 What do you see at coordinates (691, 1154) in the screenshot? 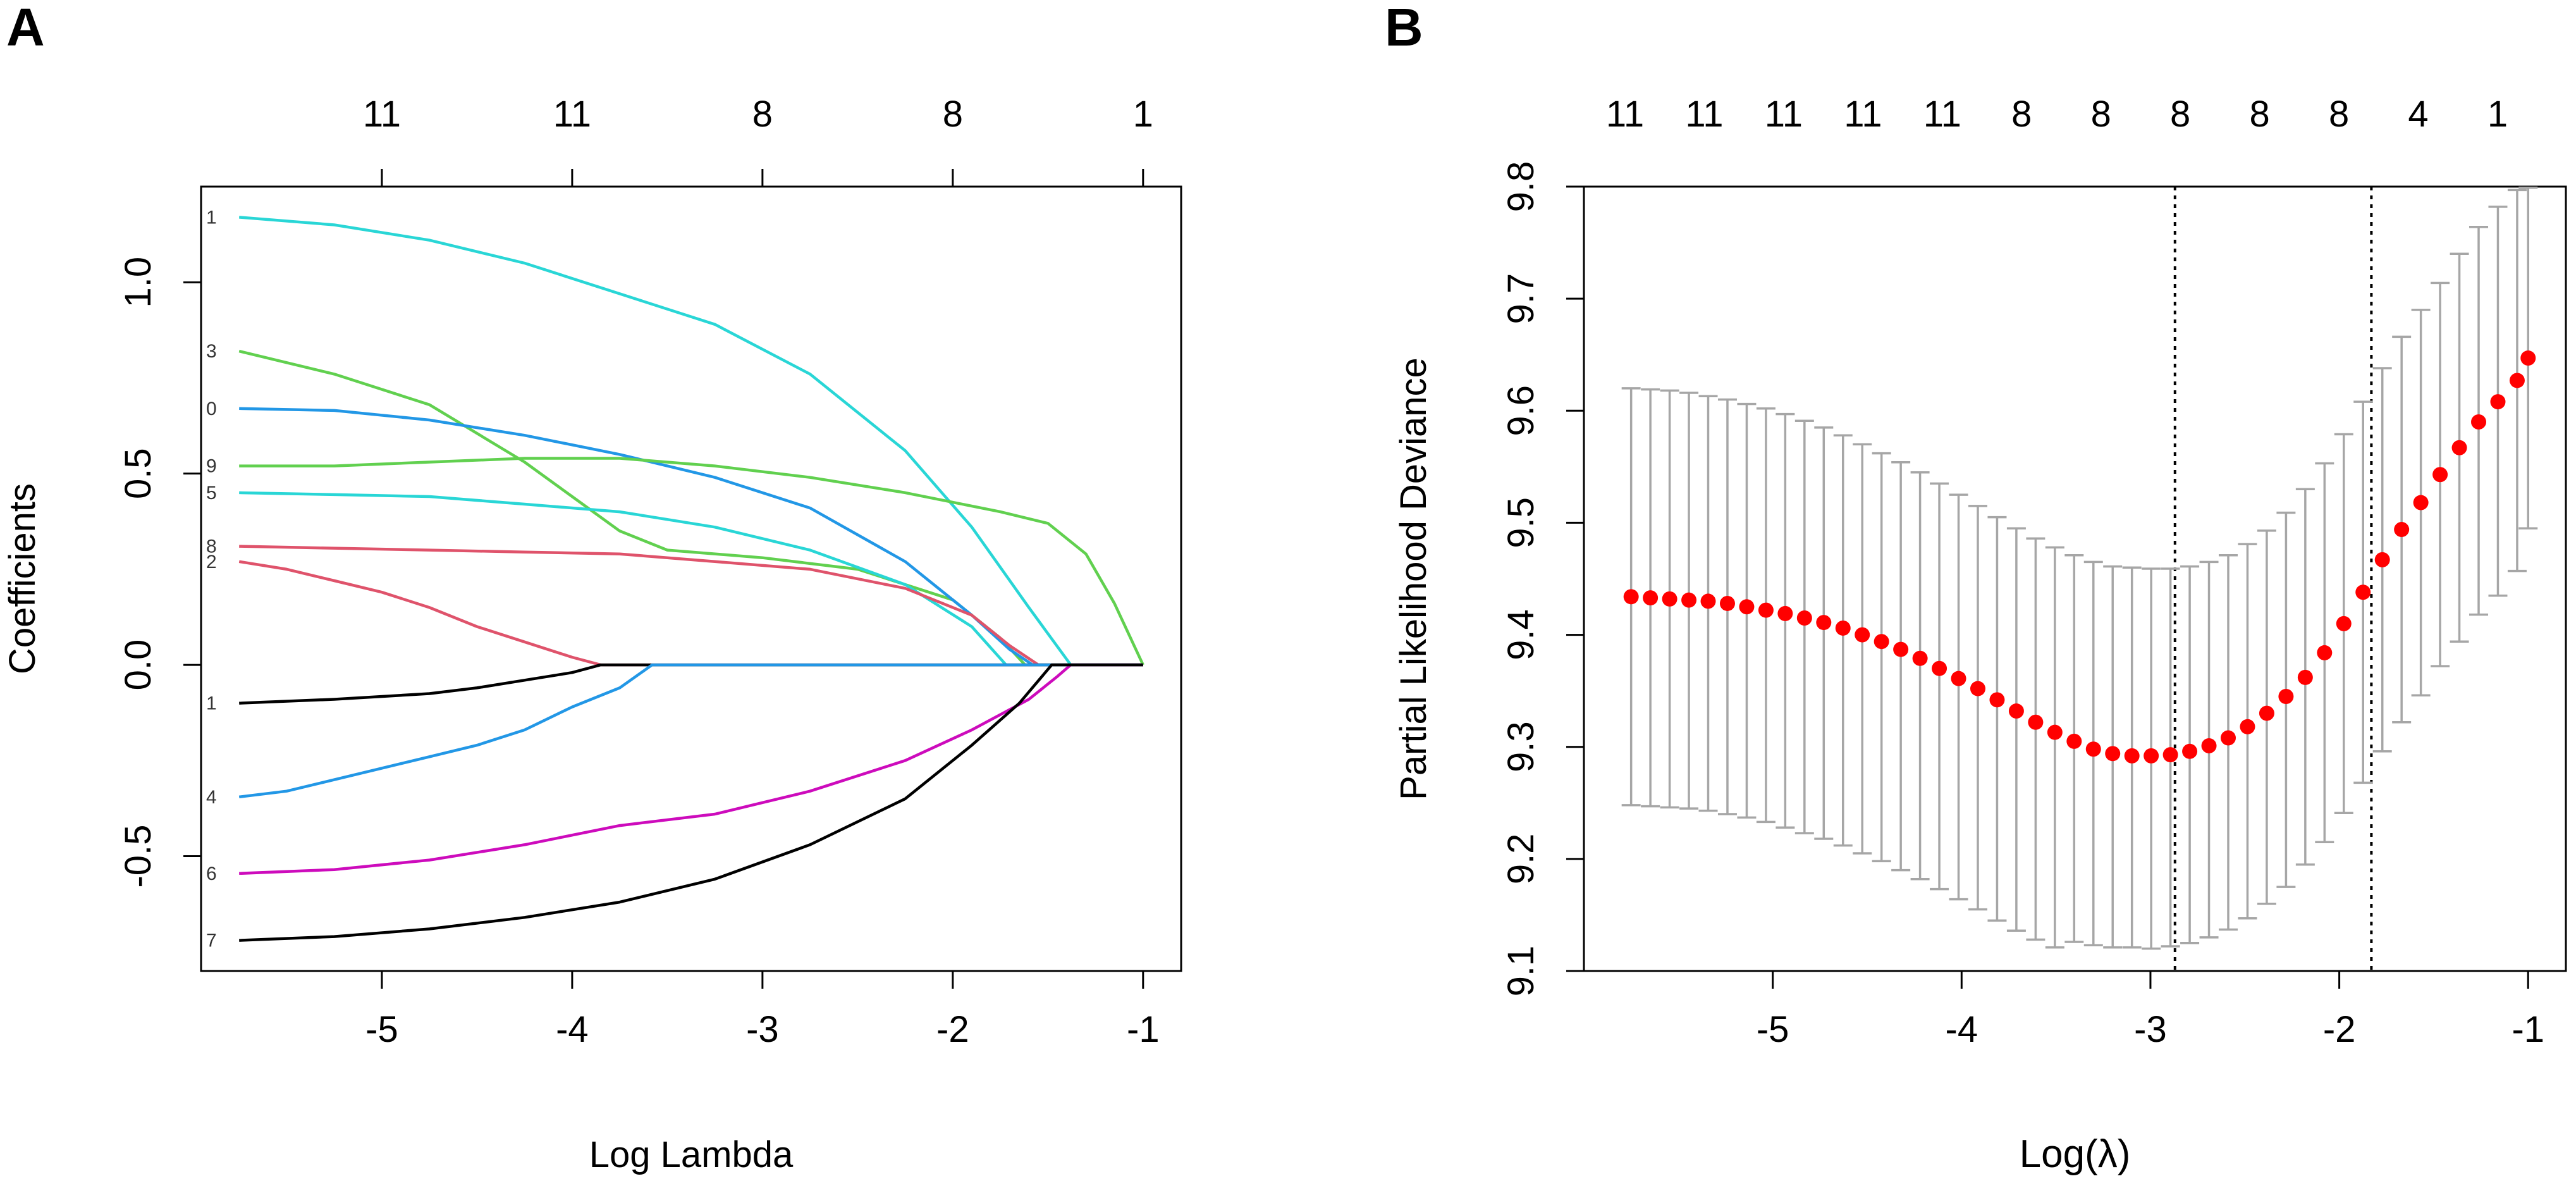
I see `panel-a-x-axis-title: Log Lambda` at bounding box center [691, 1154].